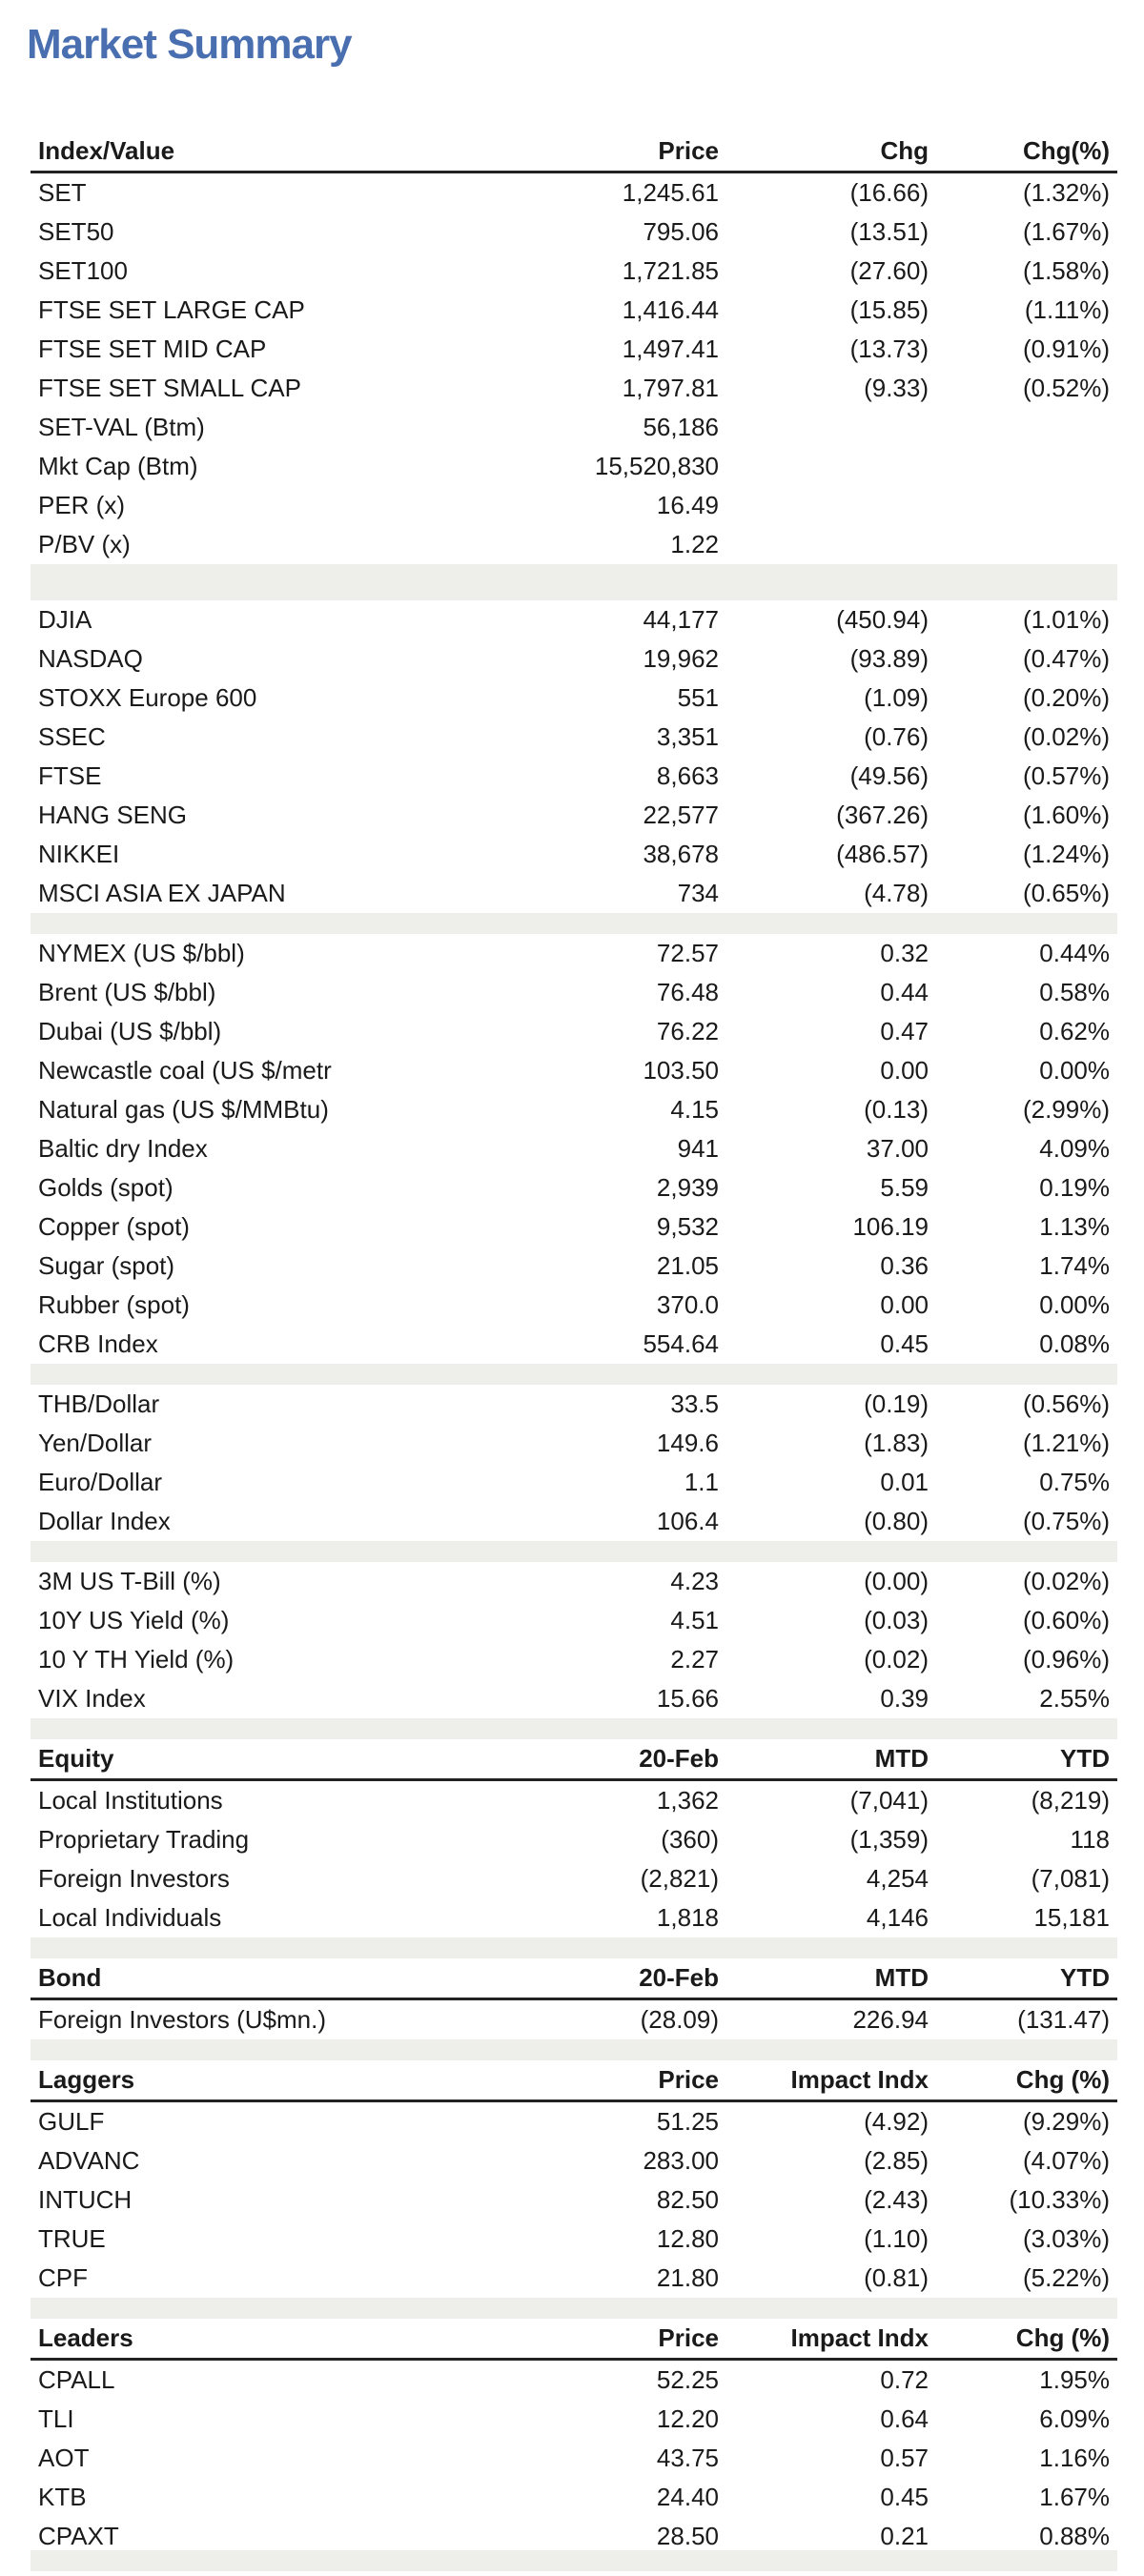 Image resolution: width=1144 pixels, height=2576 pixels. I want to click on row-value-3: 1.67%, so click(1074, 2497).